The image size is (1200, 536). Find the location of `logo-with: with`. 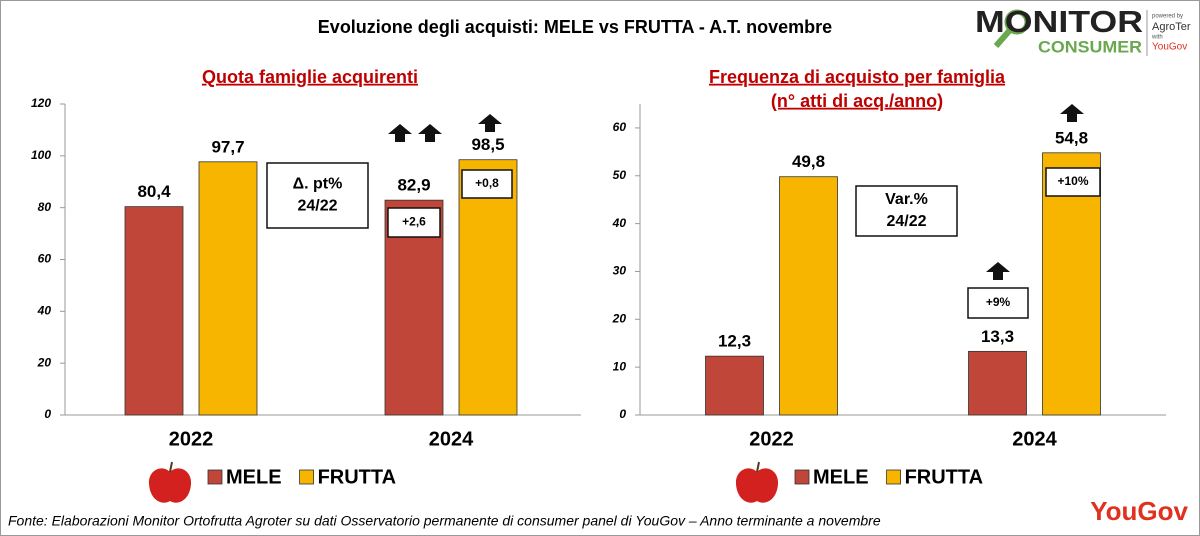

logo-with: with is located at coordinates (1157, 38).